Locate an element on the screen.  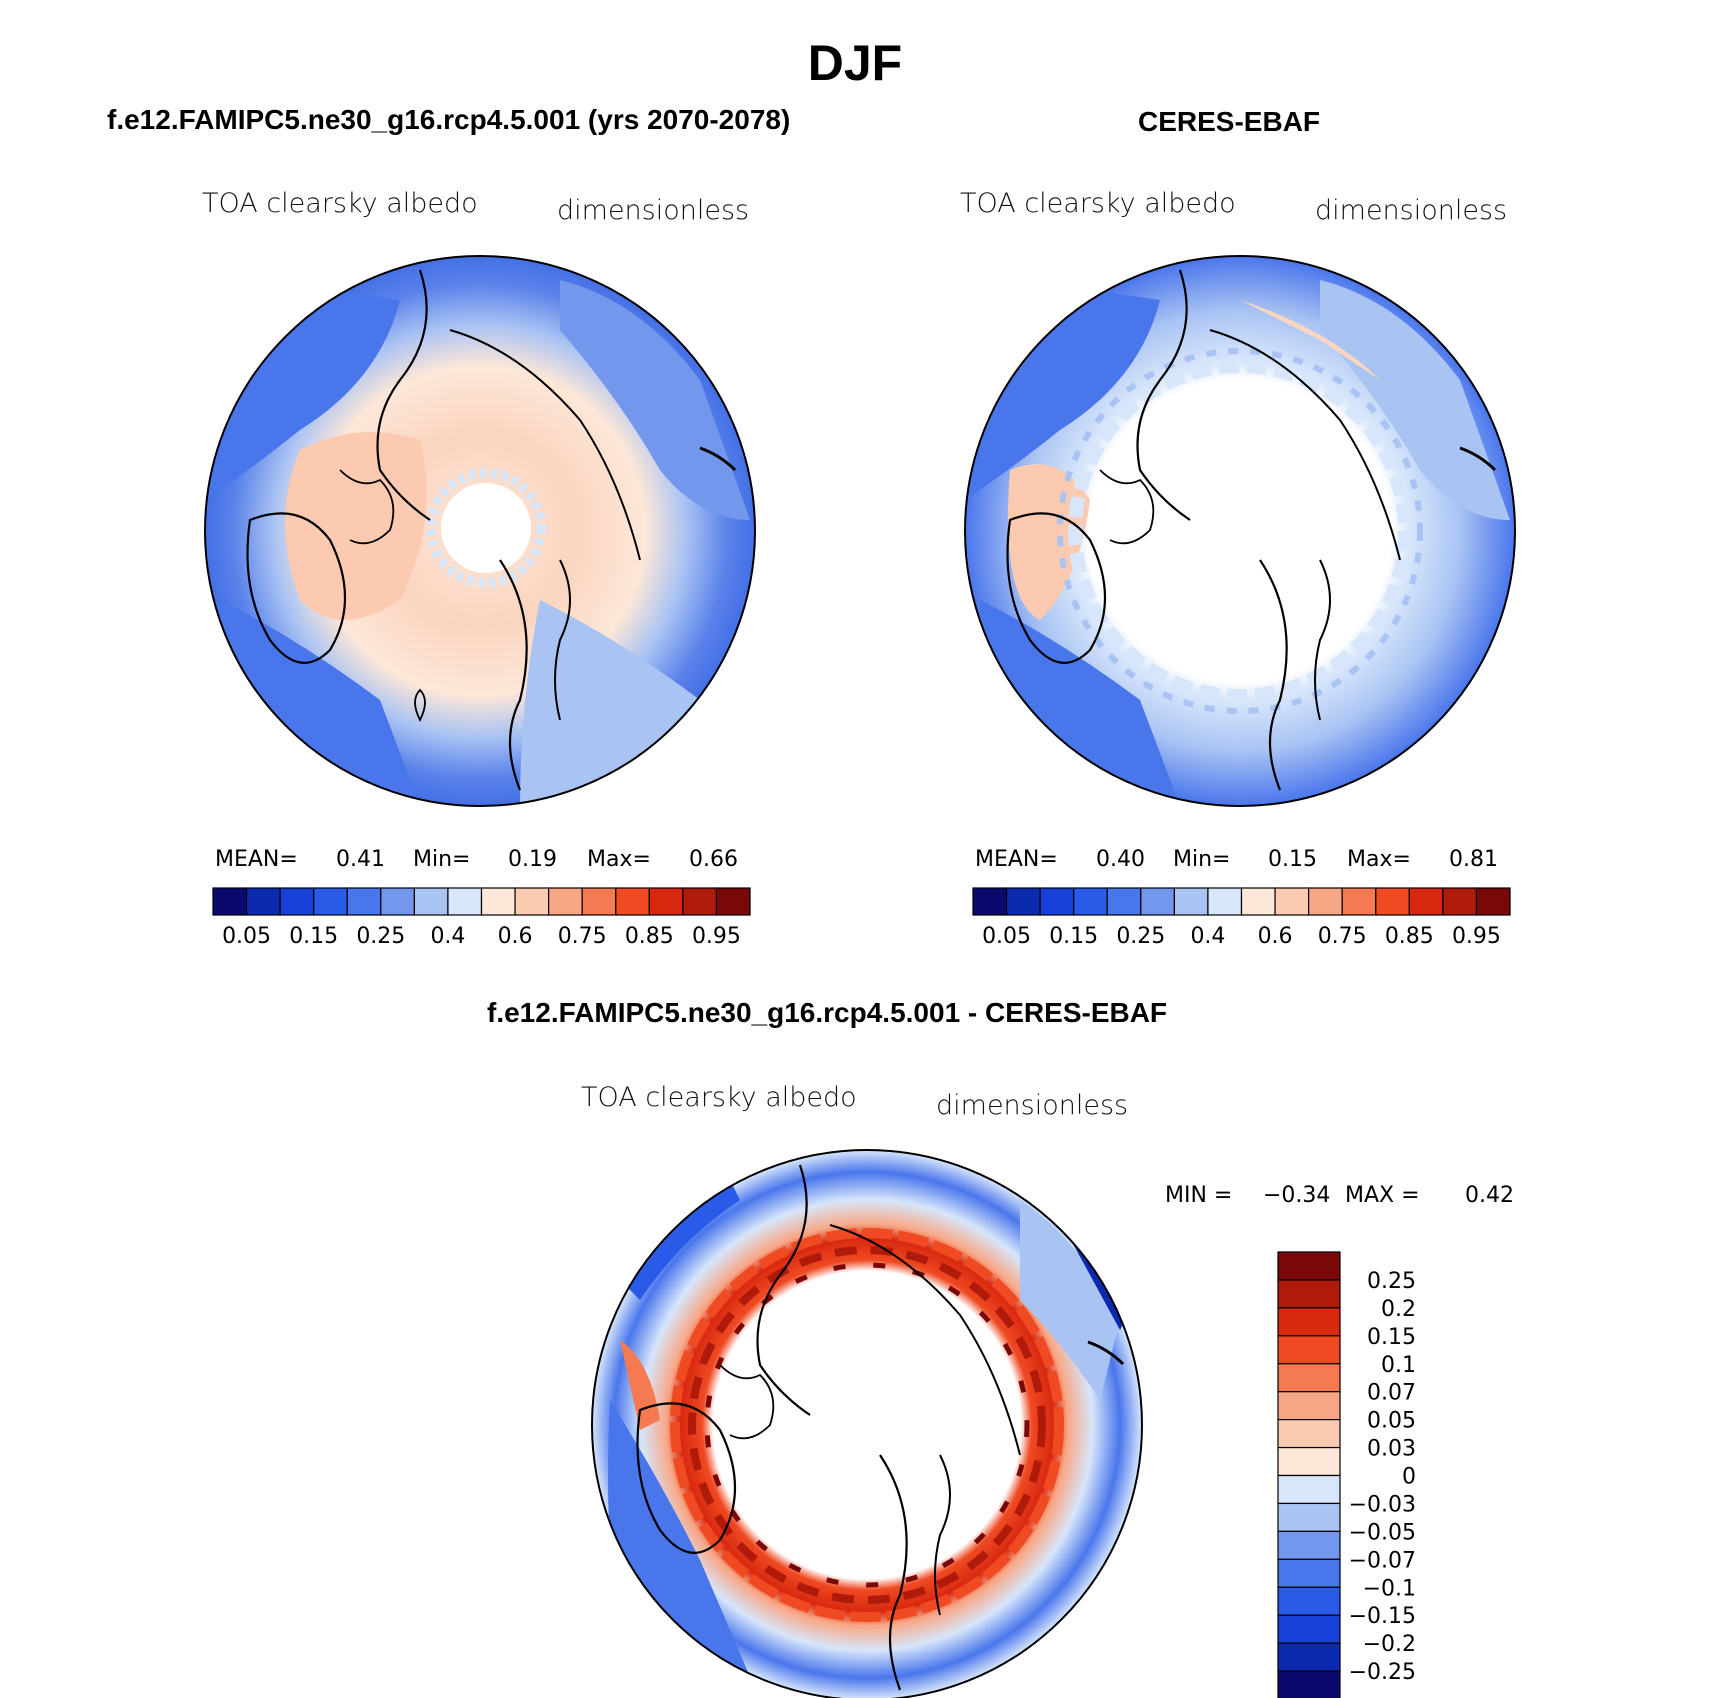
panel1-min-label: Min= is located at coordinates (442, 859).